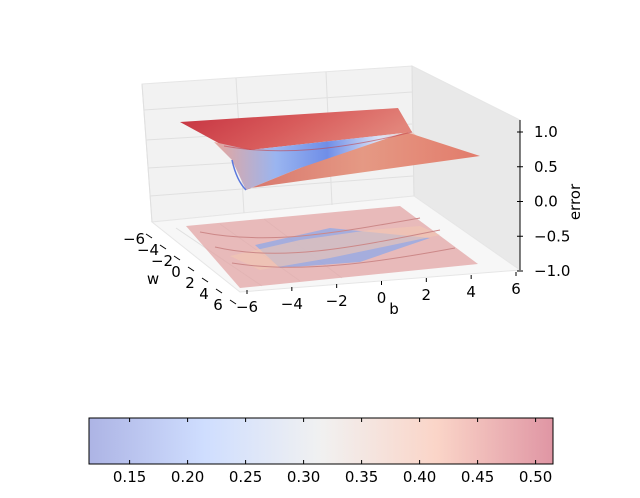 Image resolution: width=640 pixels, height=498 pixels. What do you see at coordinates (546, 202) in the screenshot?
I see `z-tick-label: 0.0` at bounding box center [546, 202].